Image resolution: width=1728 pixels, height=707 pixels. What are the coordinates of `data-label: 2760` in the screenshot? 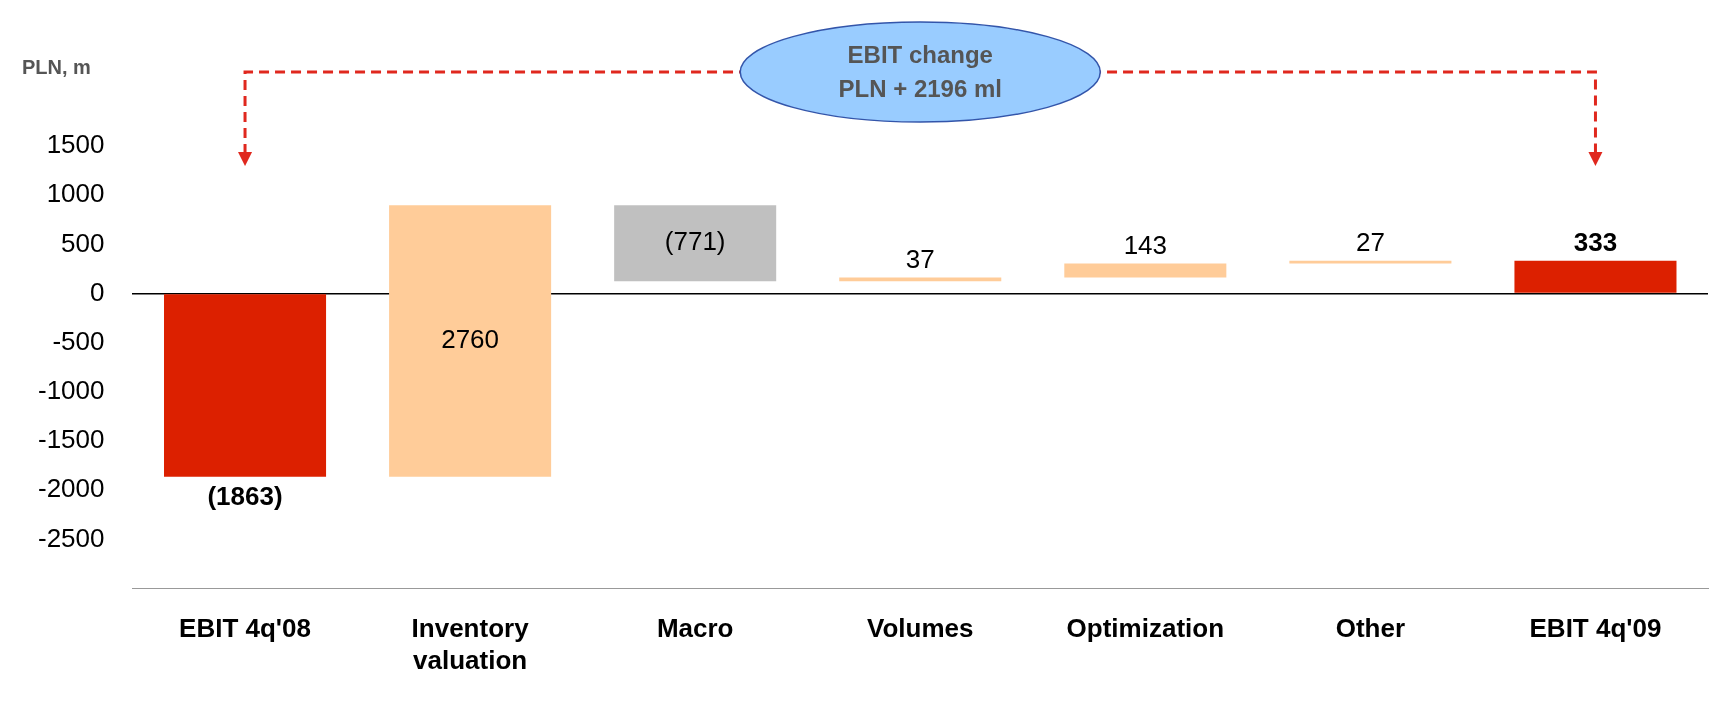 It's located at (470, 339).